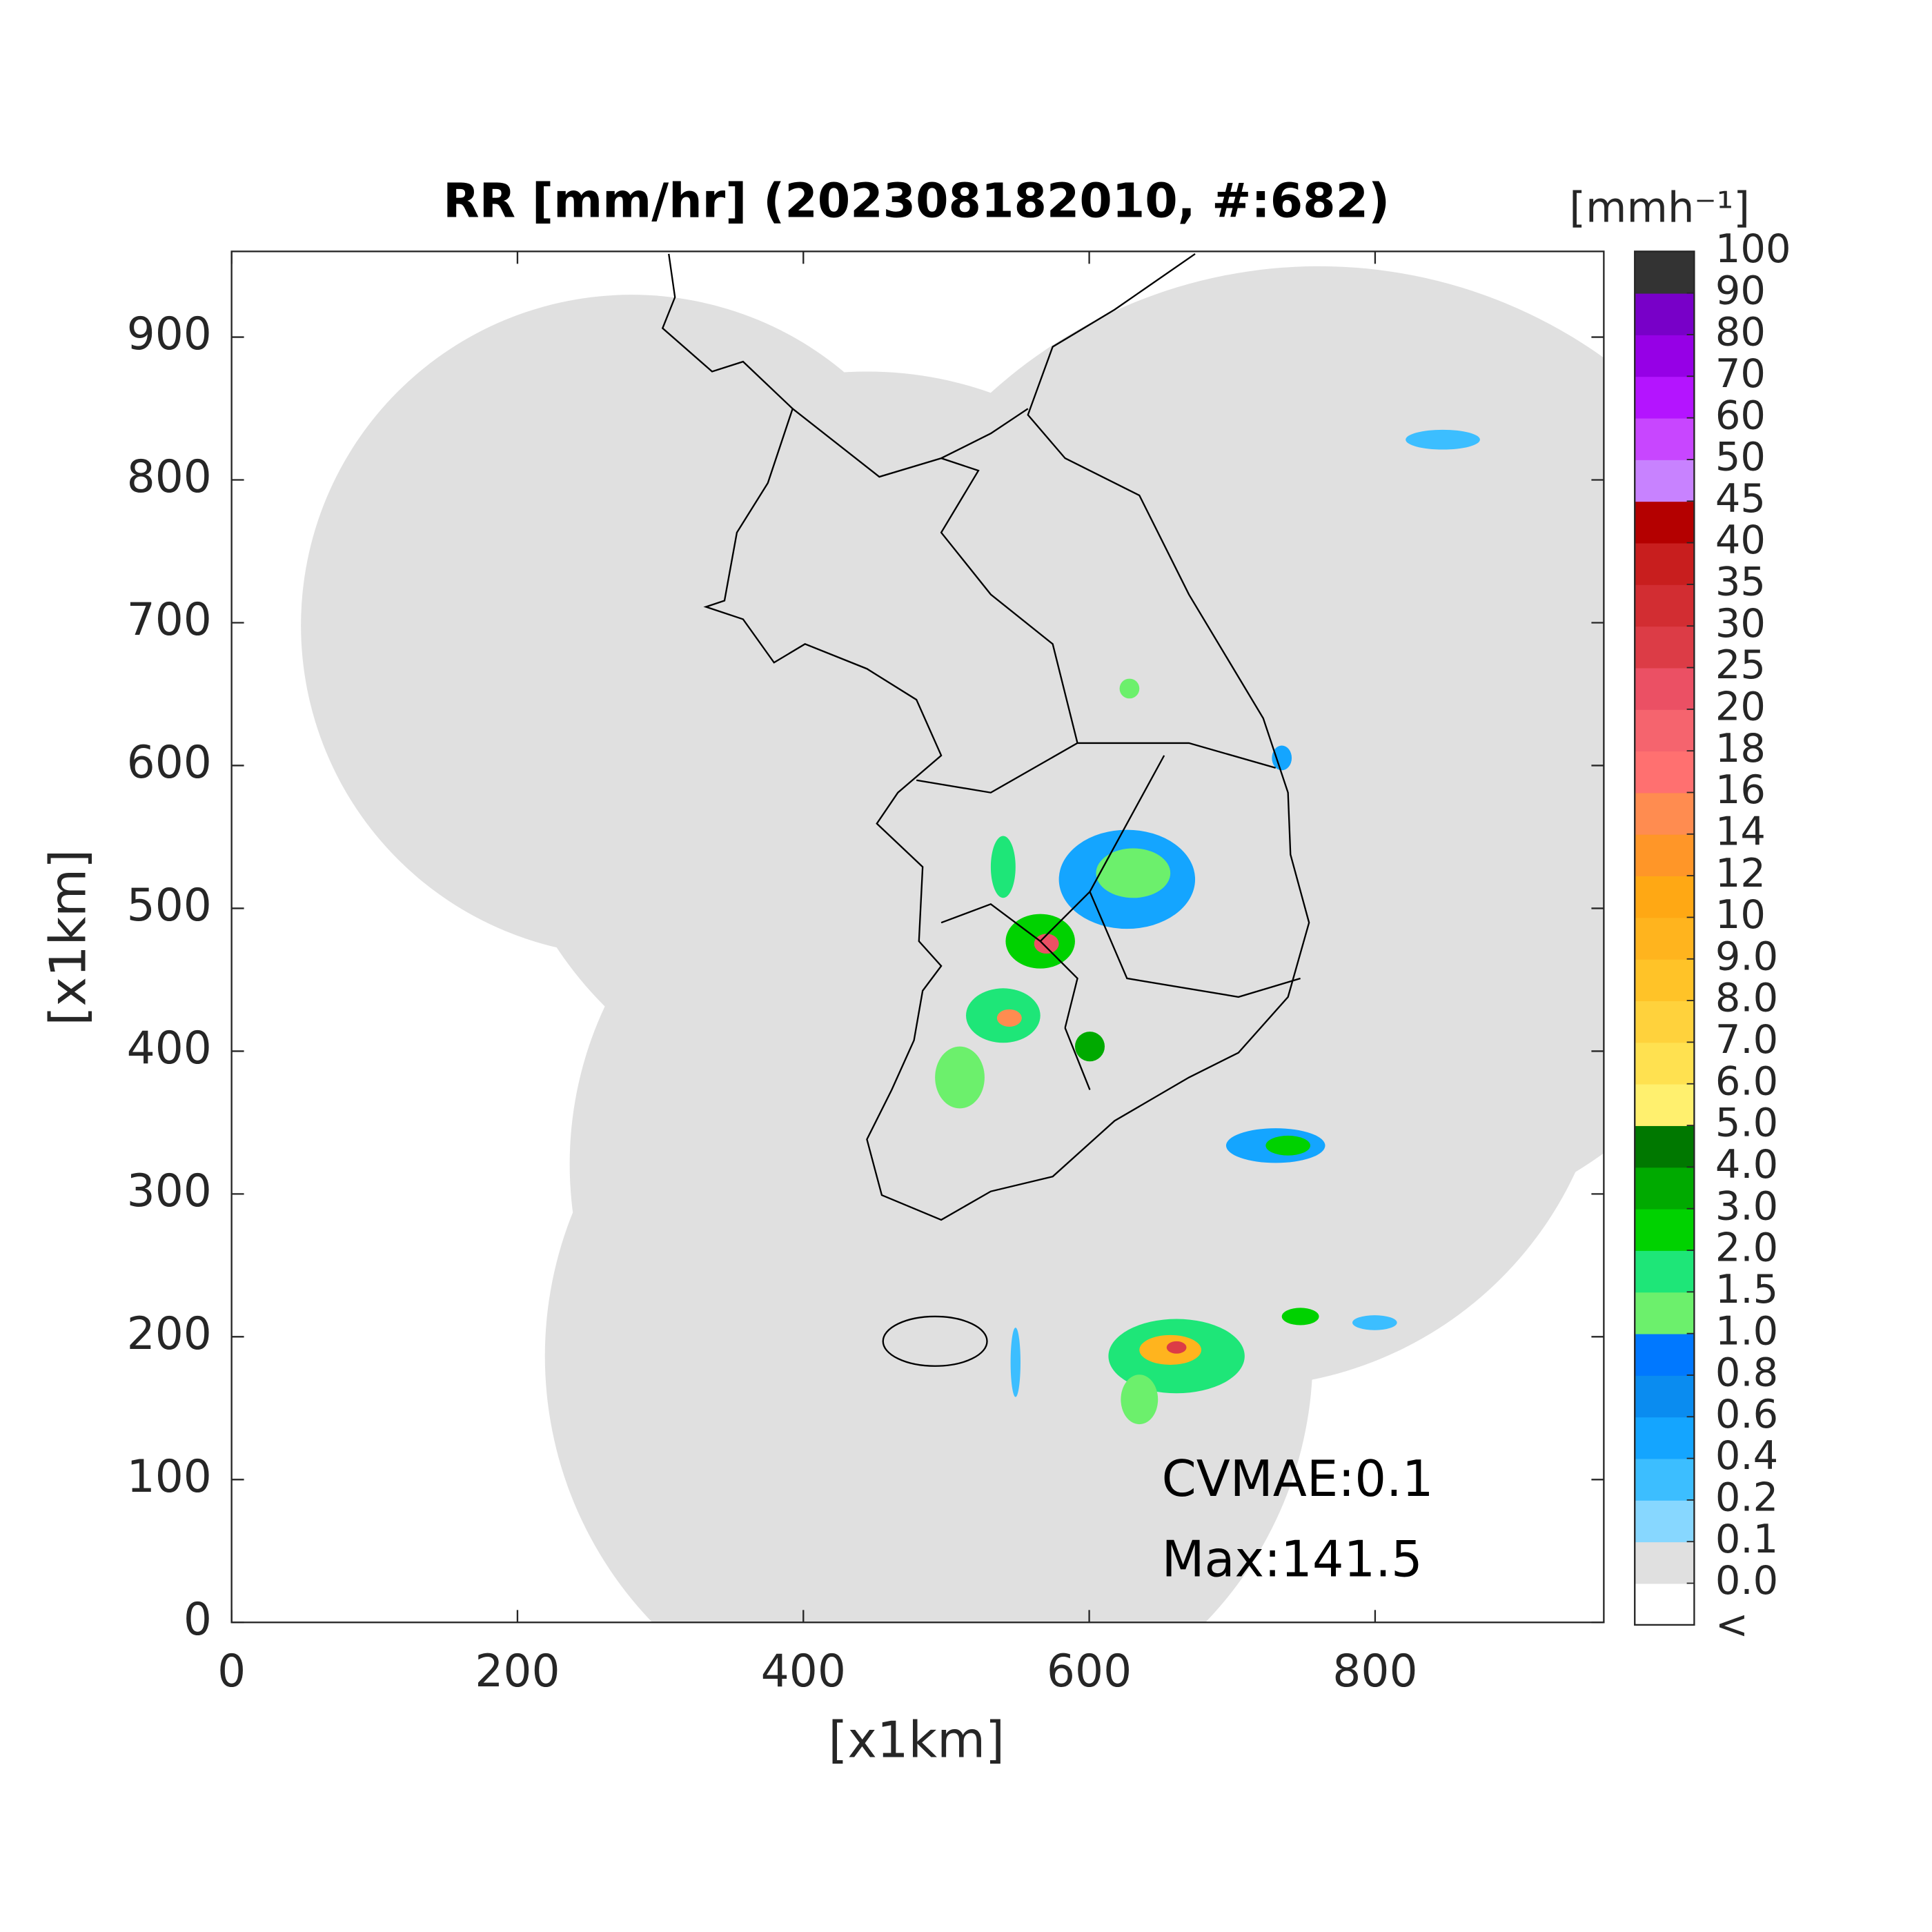 This screenshot has width=1932, height=1932. What do you see at coordinates (1298, 1479) in the screenshot?
I see `annotation: CVMAE:0.1` at bounding box center [1298, 1479].